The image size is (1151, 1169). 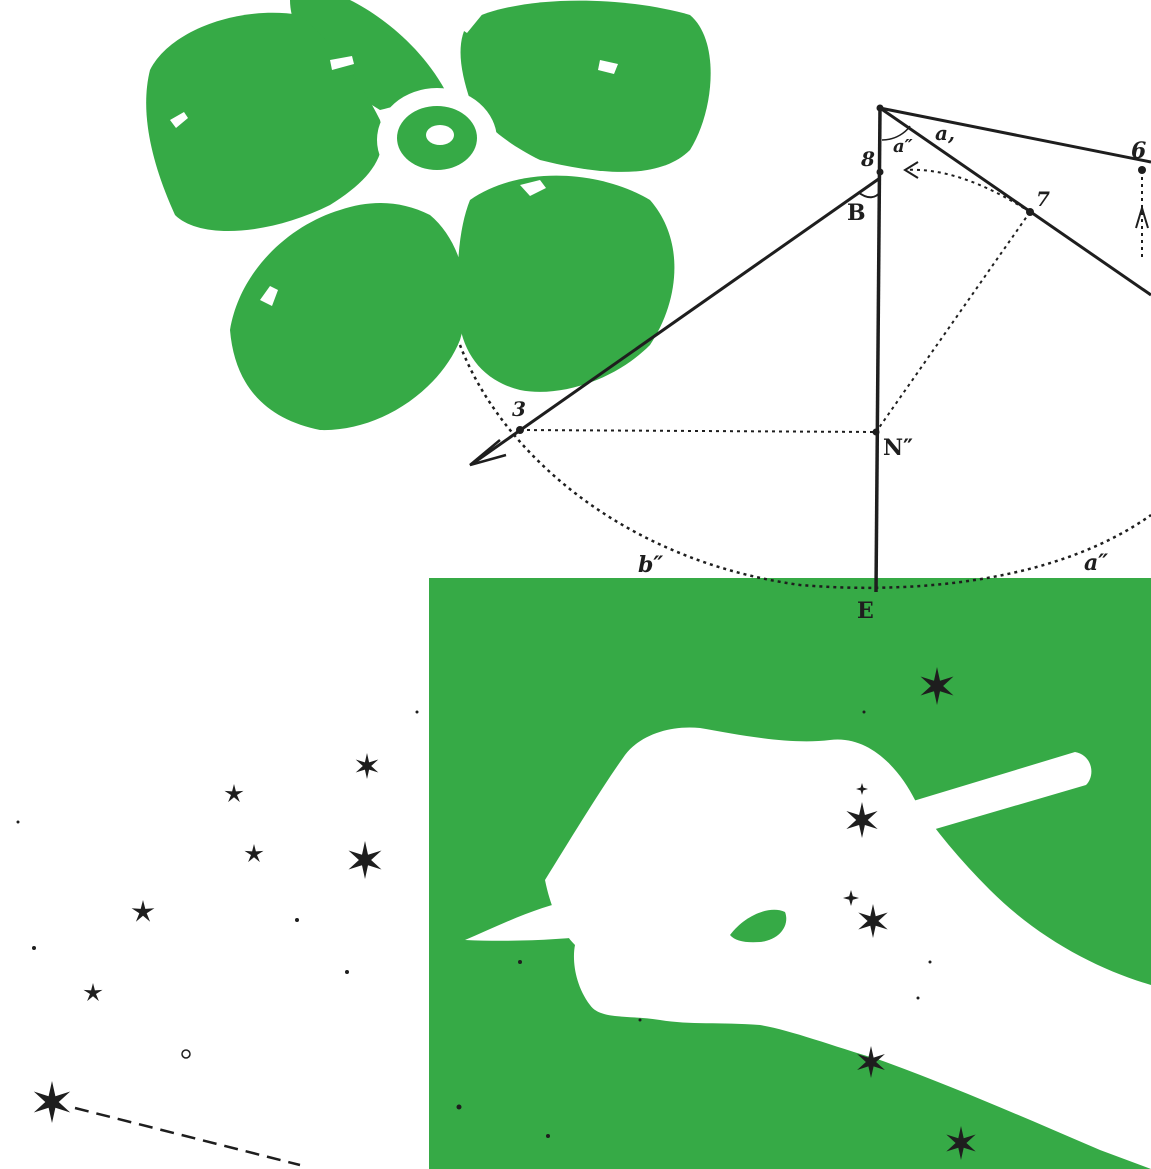 I want to click on diagram-dotted-arc-lower, so click(x=804, y=467).